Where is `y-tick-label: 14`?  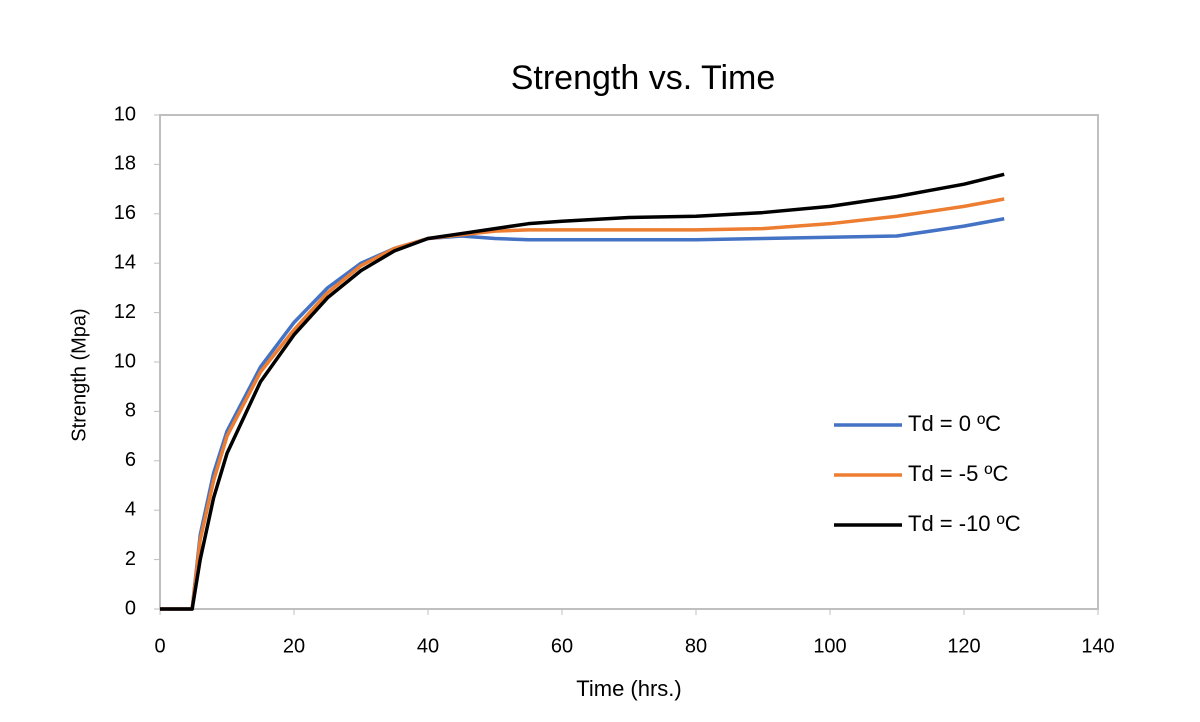
y-tick-label: 14 is located at coordinates (125, 262).